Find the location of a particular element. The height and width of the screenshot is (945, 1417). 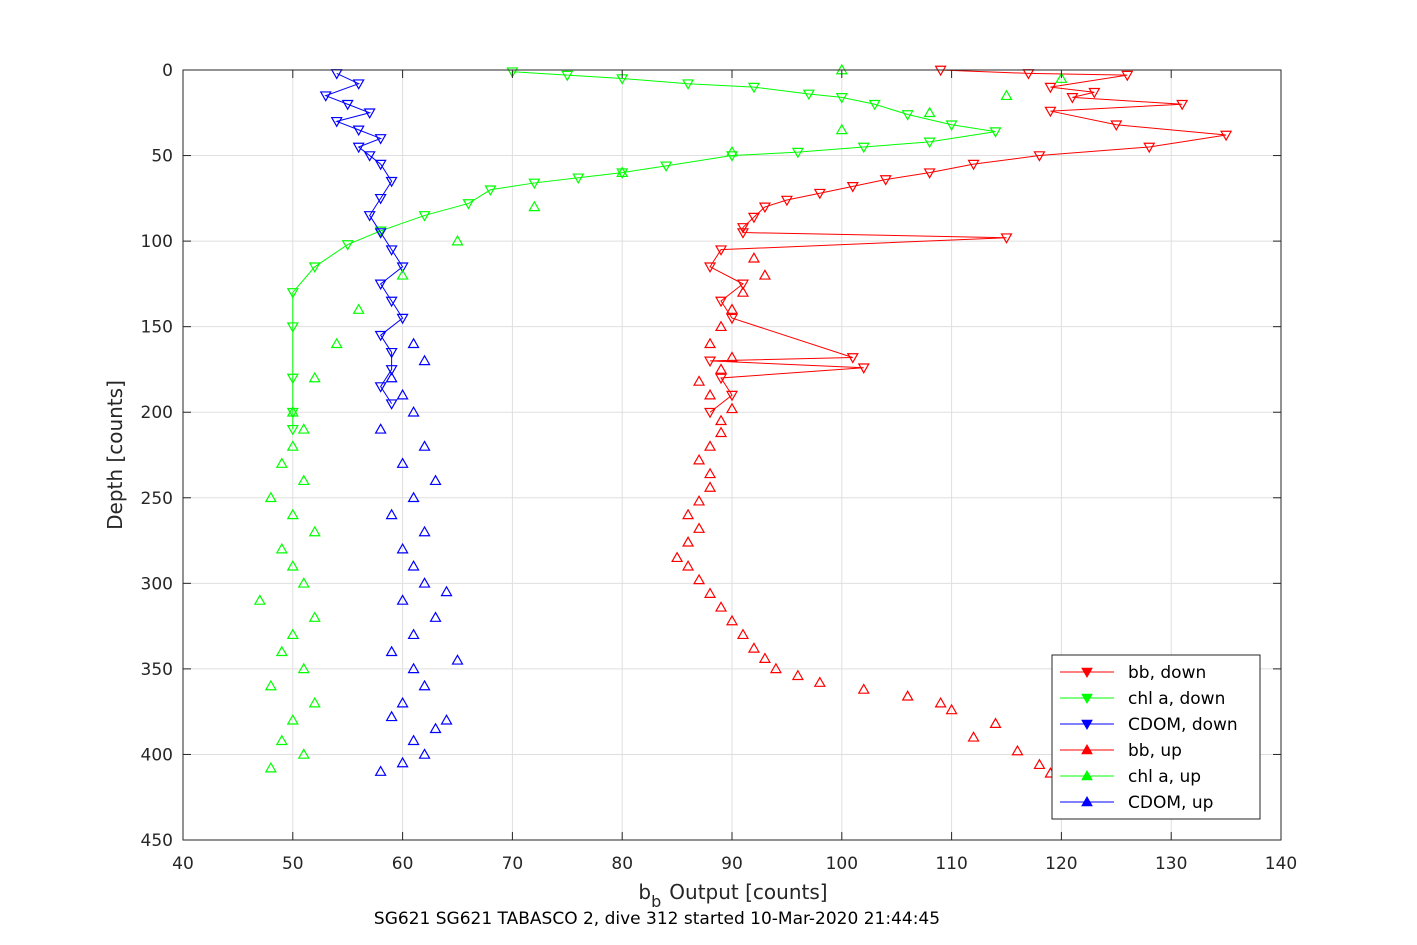

x-tick-label: 100 is located at coordinates (842, 864).